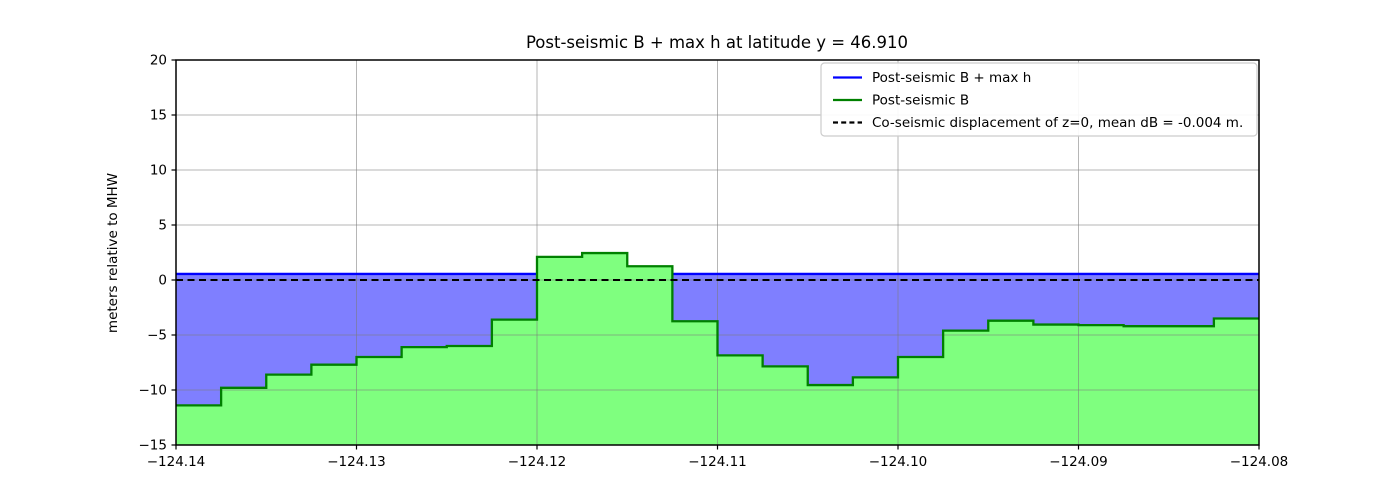 The image size is (1400, 504). I want to click on legend-box, so click(1039, 99).